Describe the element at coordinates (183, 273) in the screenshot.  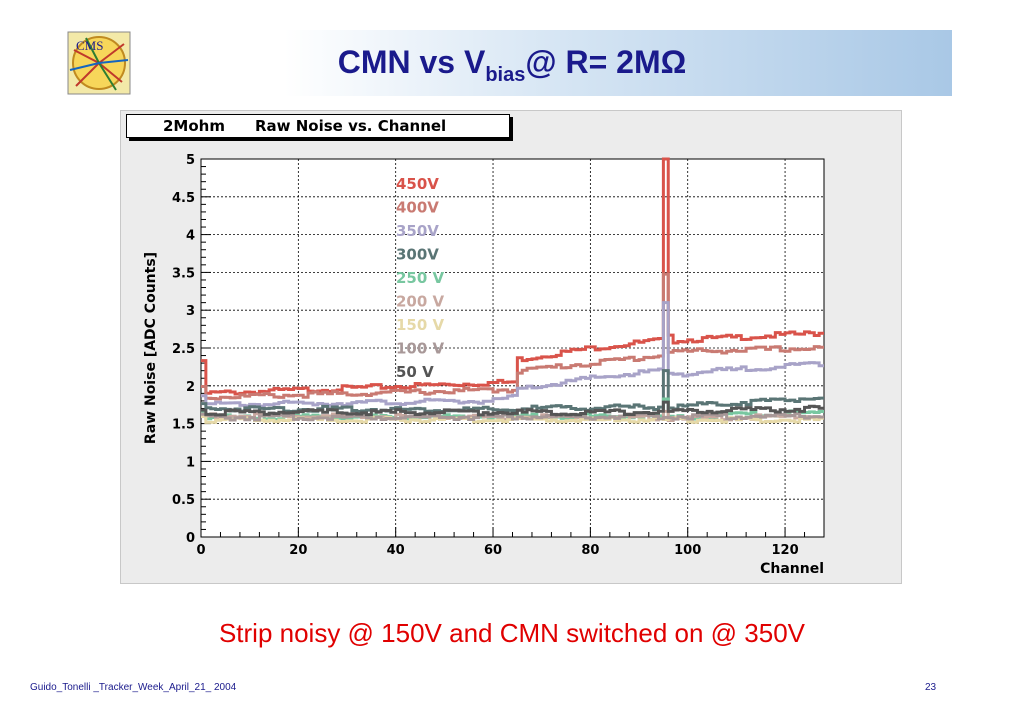
I see `y-tick-label: 3.5` at that location.